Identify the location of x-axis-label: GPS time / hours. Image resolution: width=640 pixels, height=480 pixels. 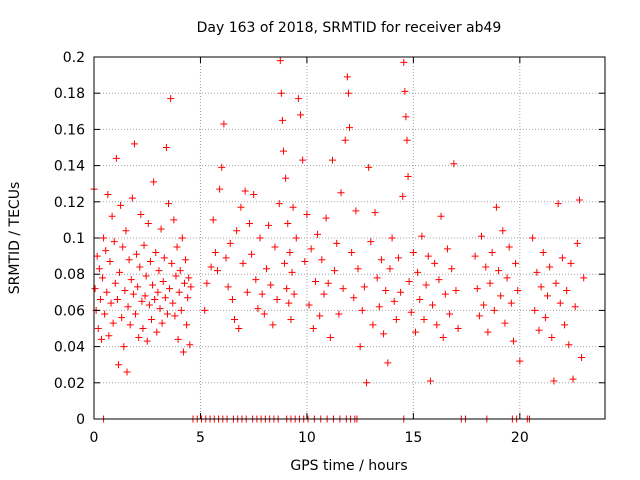
(348, 466).